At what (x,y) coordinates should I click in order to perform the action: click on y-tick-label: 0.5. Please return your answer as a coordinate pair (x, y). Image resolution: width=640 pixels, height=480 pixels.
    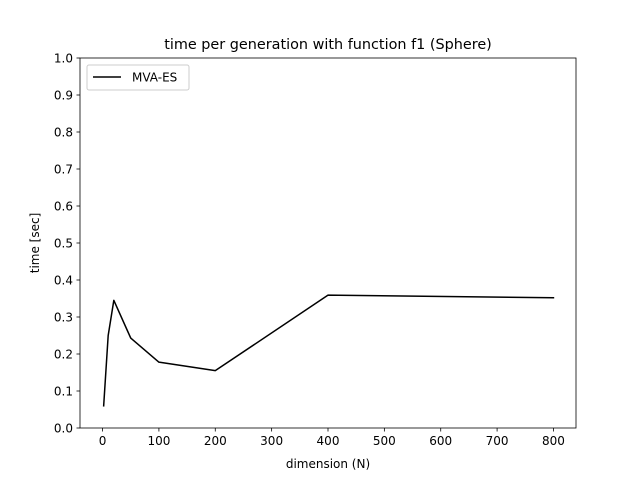
    Looking at the image, I should click on (63, 243).